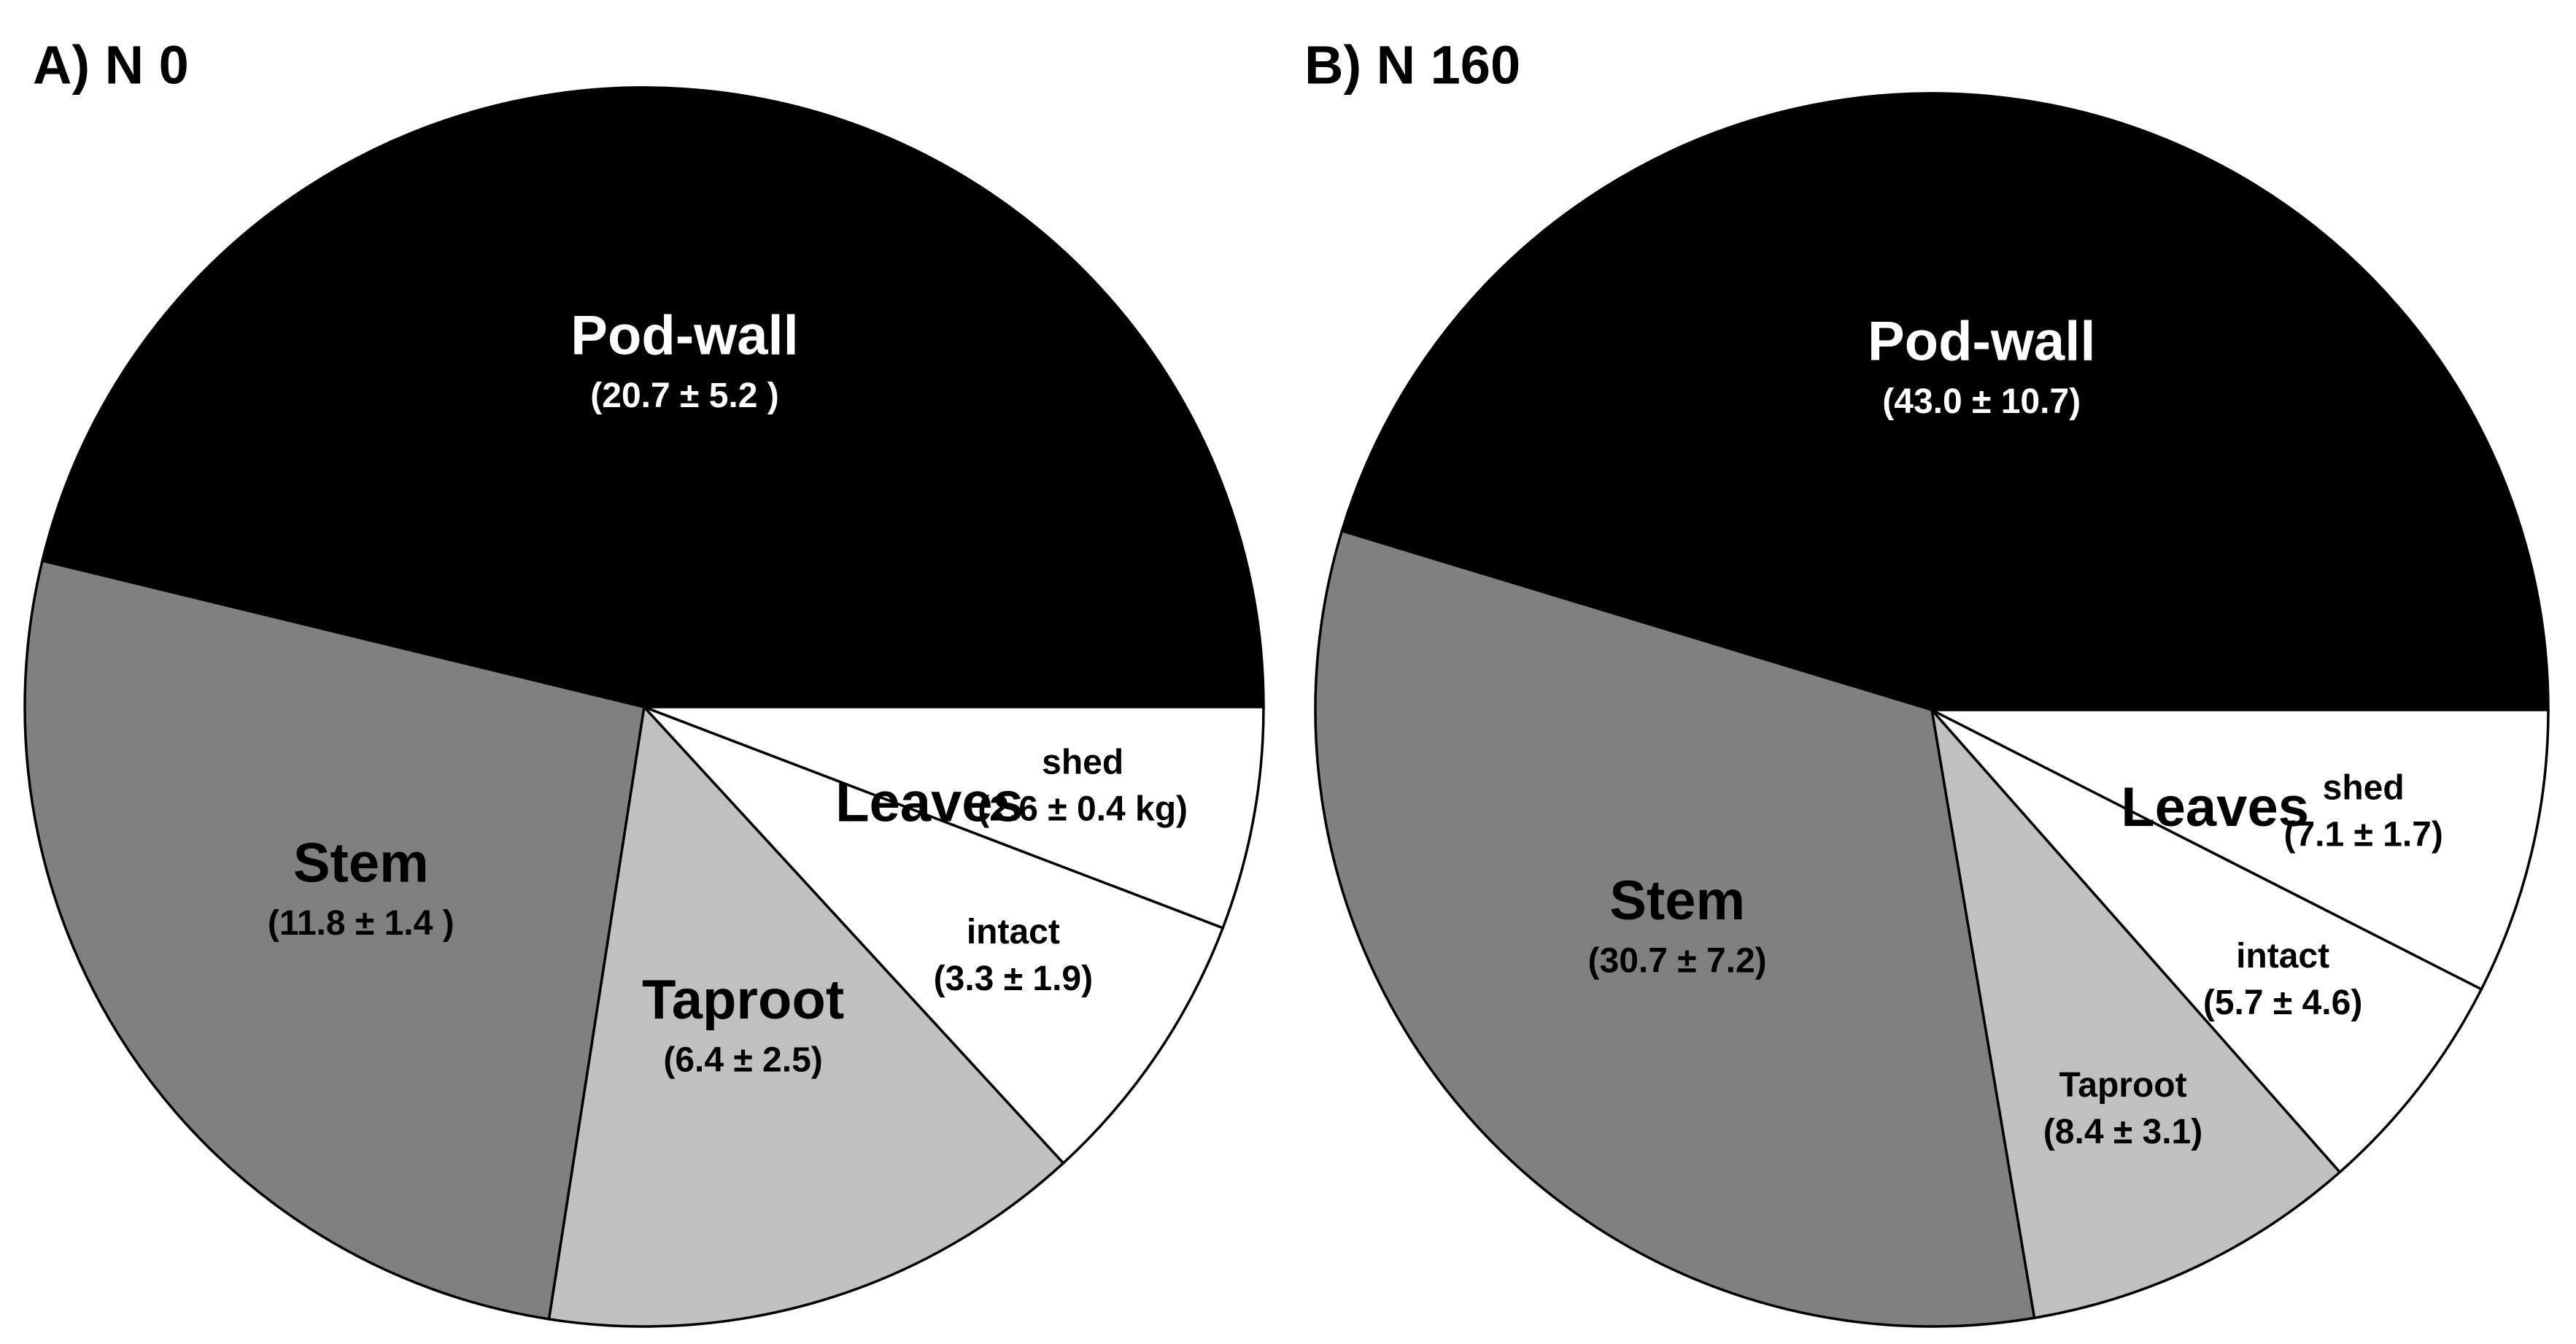  What do you see at coordinates (1013, 978) in the screenshot?
I see `value-label: (3.3 ± 1.9)` at bounding box center [1013, 978].